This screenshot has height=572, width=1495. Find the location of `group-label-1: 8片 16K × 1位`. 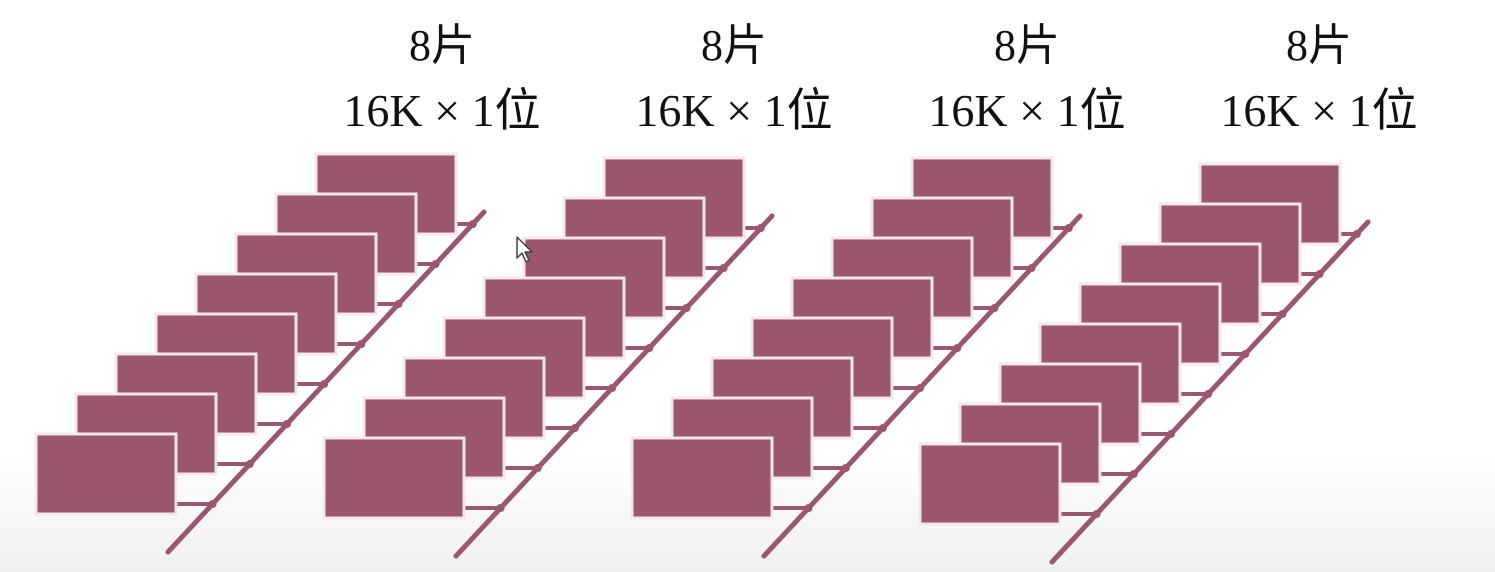

group-label-1: 8片 16K × 1位 is located at coordinates (442, 79).